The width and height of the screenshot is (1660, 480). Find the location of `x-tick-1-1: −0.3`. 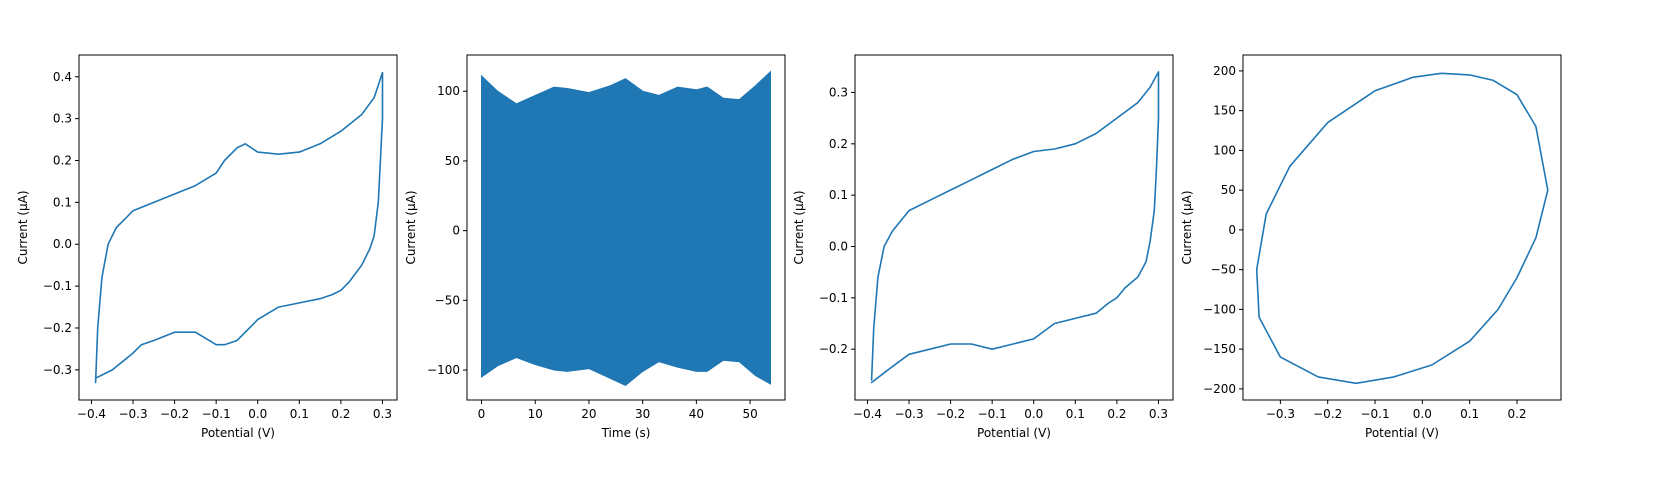

x-tick-1-1: −0.3 is located at coordinates (133, 410).